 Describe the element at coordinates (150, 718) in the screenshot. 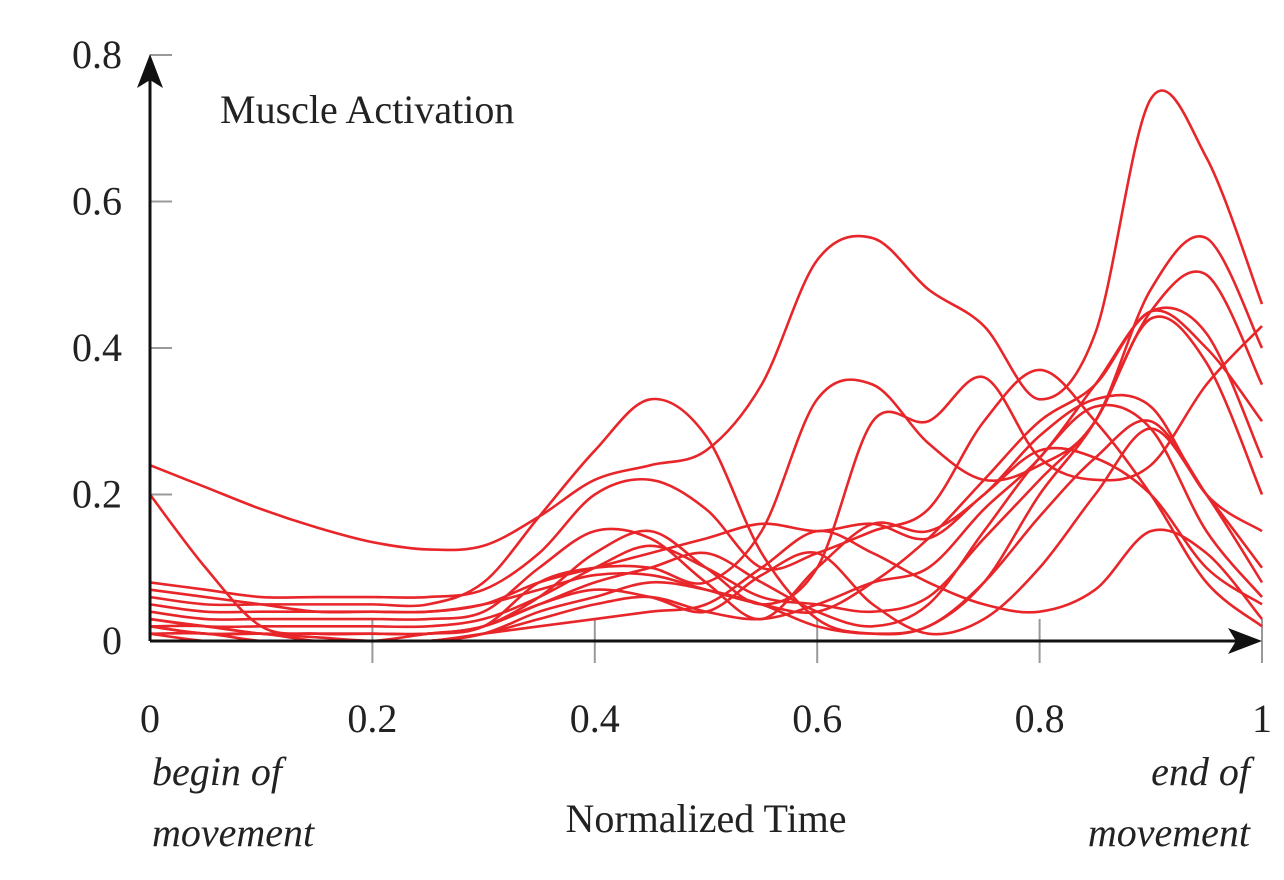

I see `x-tick-label: 0` at that location.